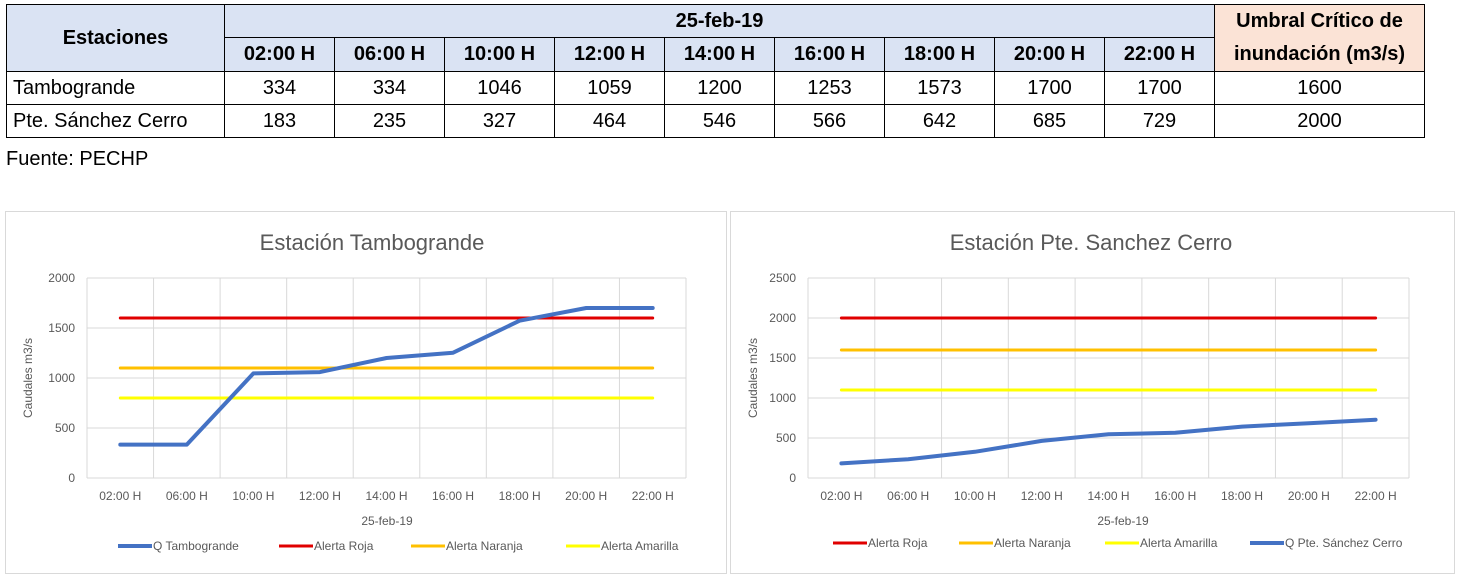  Describe the element at coordinates (196, 546) in the screenshot. I see `legend-entry: Q Tambogrande` at that location.